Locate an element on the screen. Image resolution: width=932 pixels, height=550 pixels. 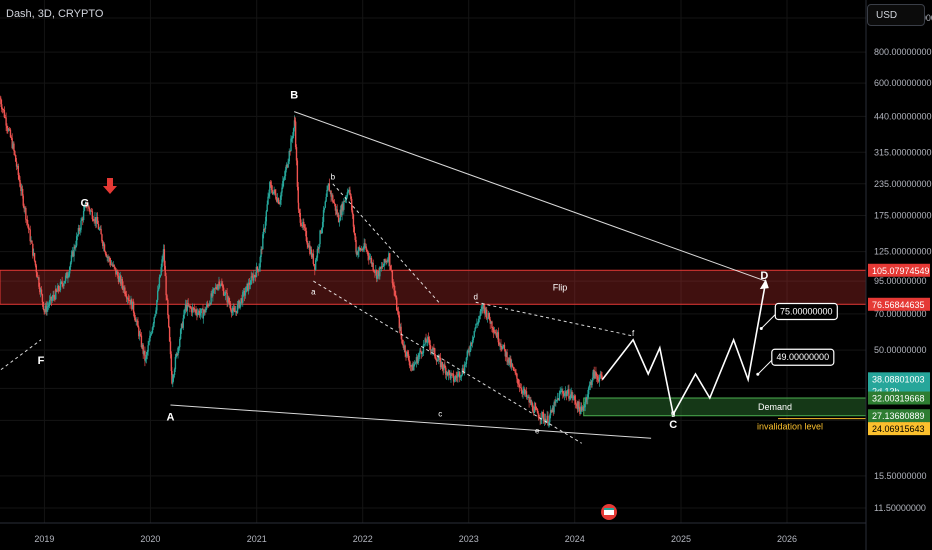
f-to-a-line is located at coordinates (21, 355).